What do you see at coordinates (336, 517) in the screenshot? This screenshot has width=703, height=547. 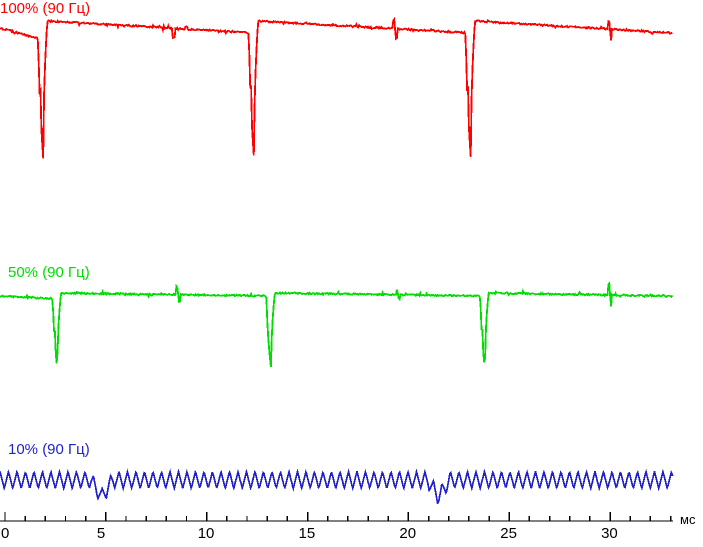 I see `x-axis-group` at bounding box center [336, 517].